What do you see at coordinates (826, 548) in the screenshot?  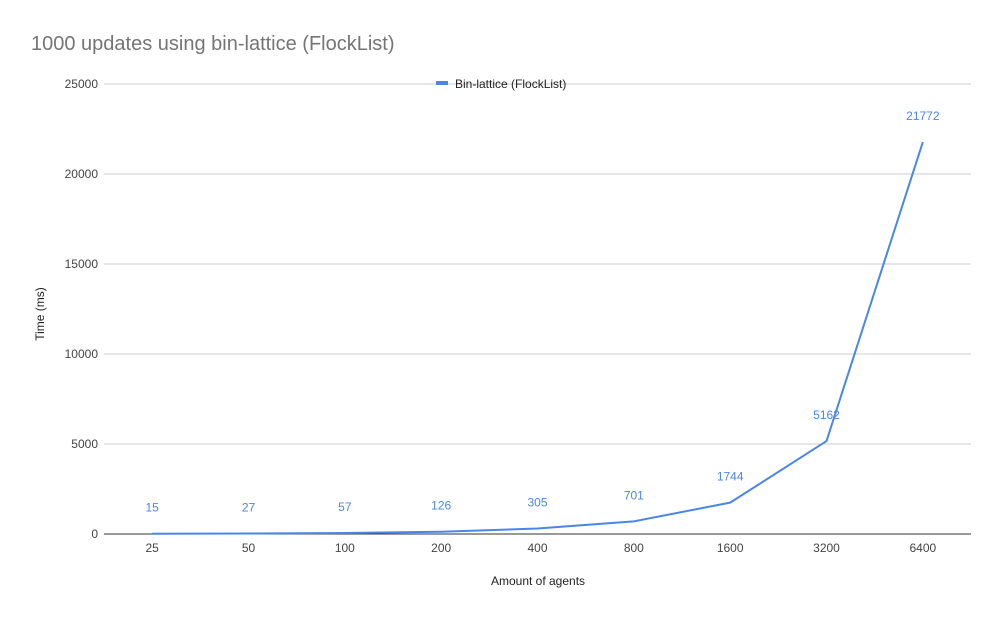 I see `x-tick-label: 3200` at bounding box center [826, 548].